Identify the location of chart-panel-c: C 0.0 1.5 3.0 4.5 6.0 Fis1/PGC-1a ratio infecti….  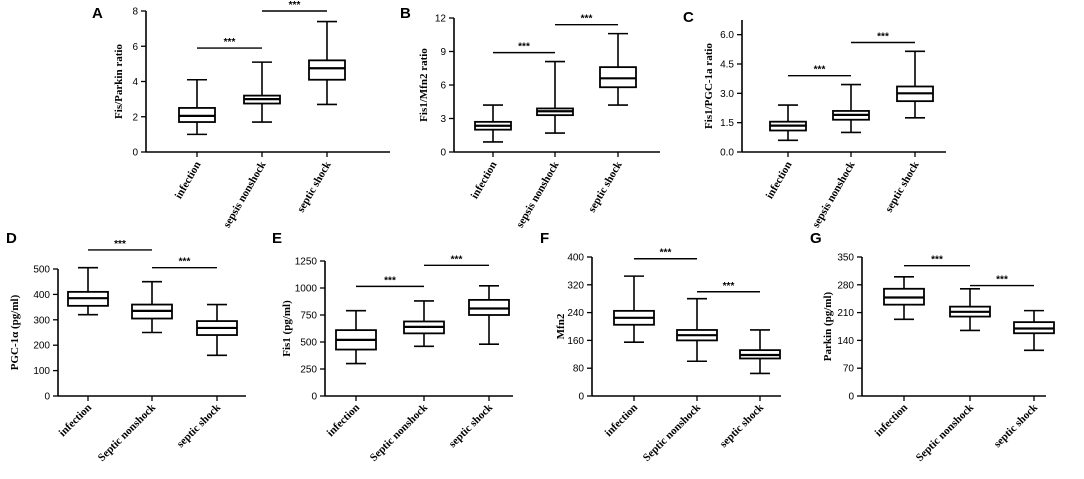
(814, 119).